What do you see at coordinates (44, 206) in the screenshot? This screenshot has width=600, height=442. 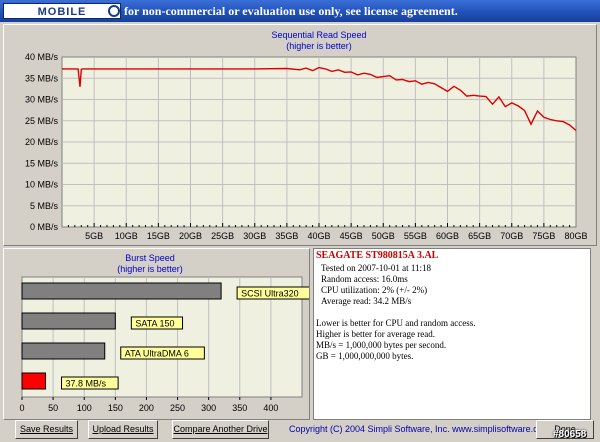 I see `y-tick-label: 5 MB/s` at bounding box center [44, 206].